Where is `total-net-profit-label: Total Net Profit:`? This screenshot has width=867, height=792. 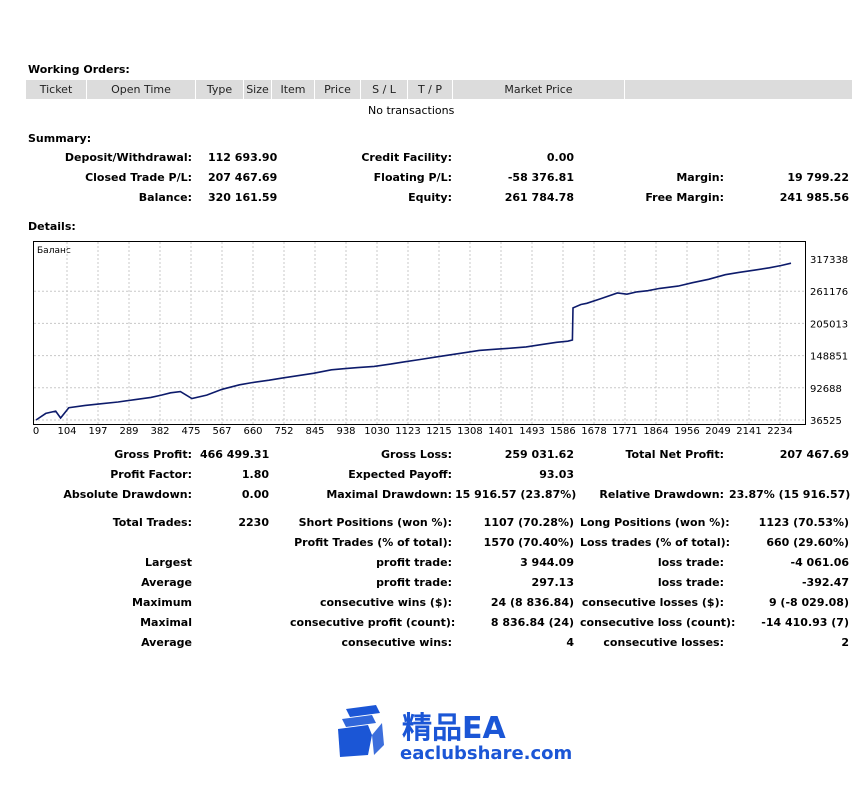
total-net-profit-label: Total Net Profit: is located at coordinates (675, 454).